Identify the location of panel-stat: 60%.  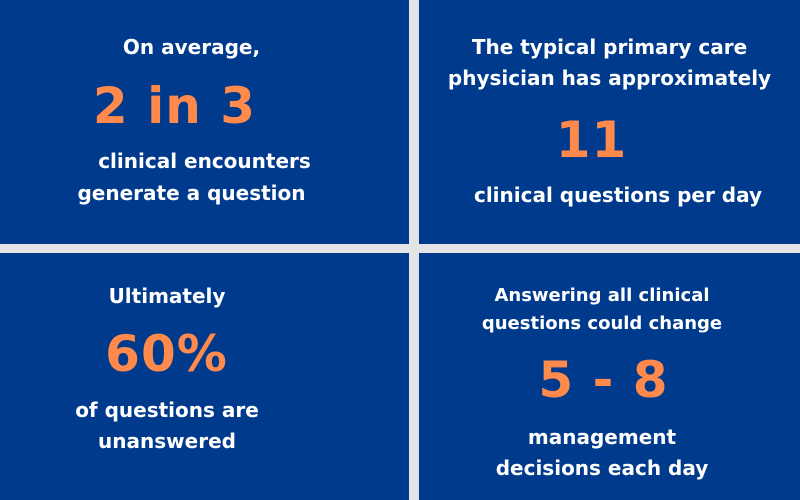
(166, 354).